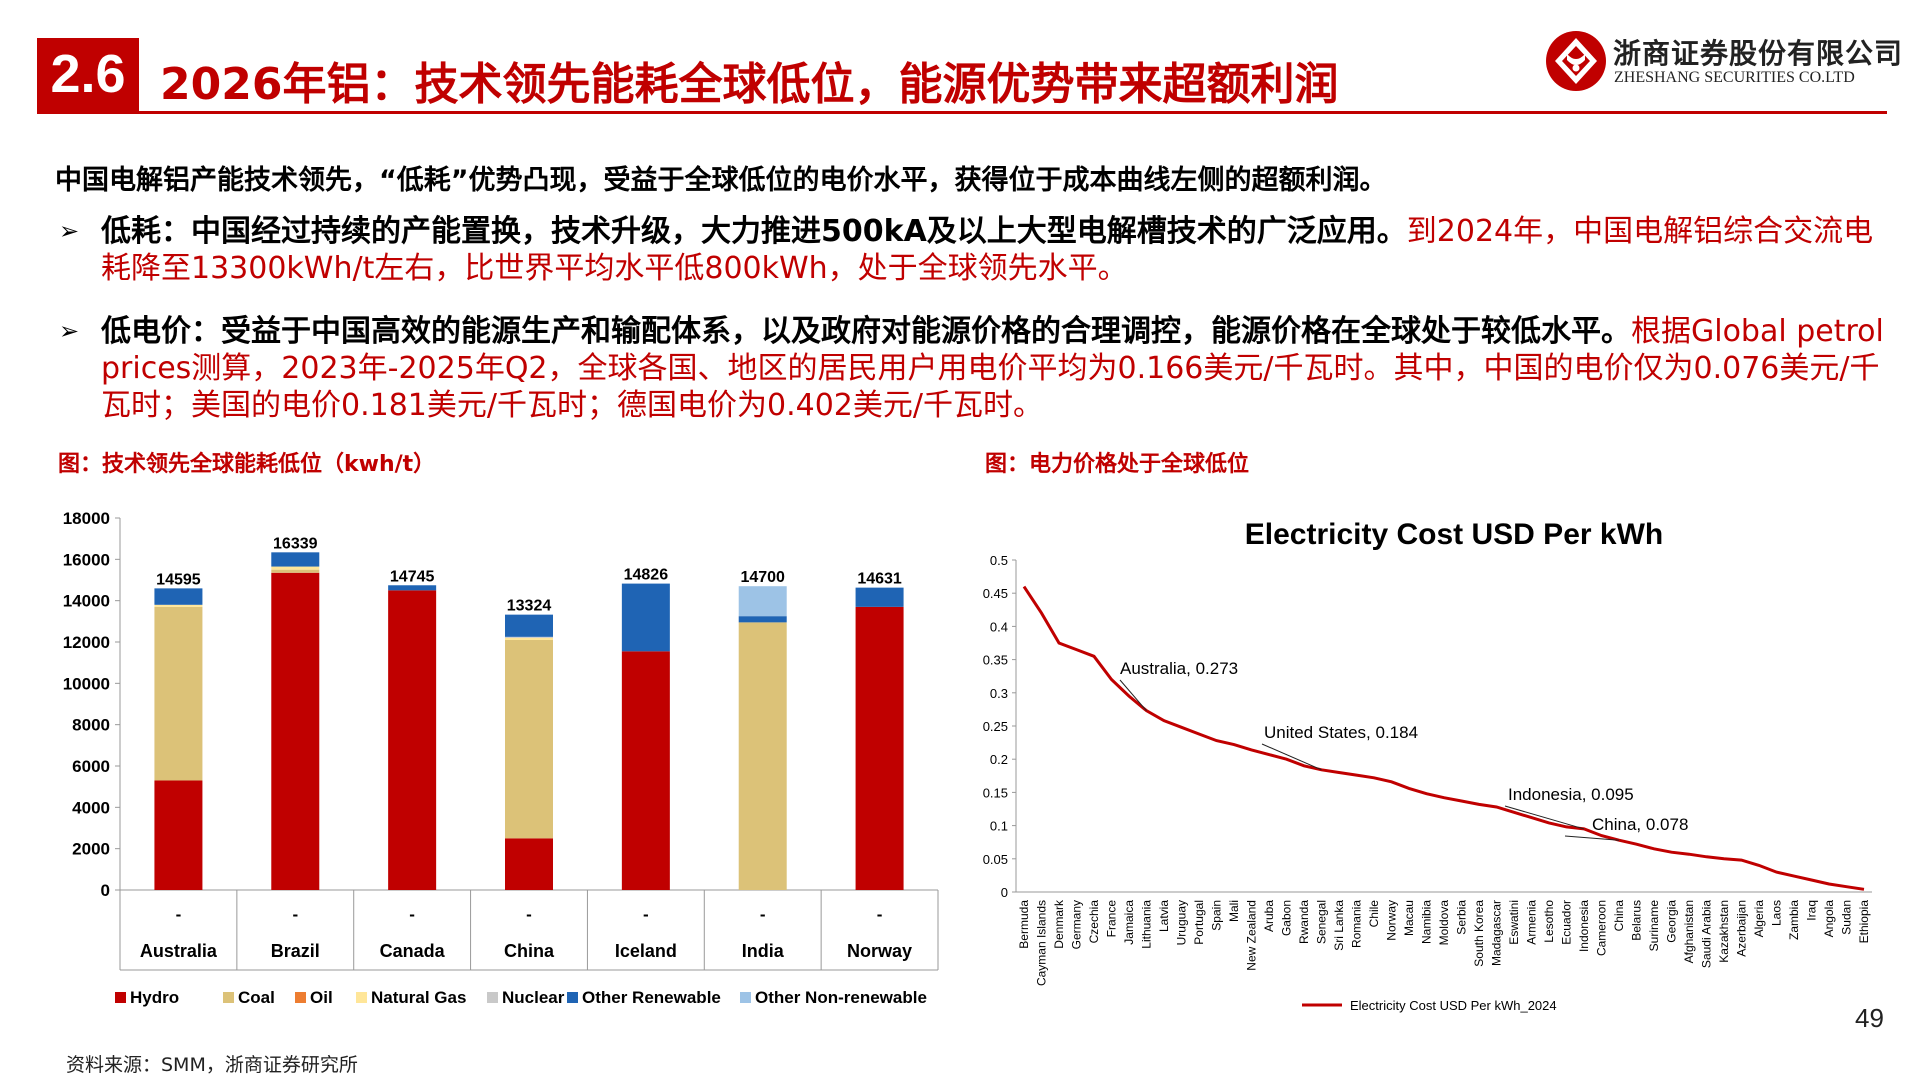 This screenshot has height=1080, width=1920. I want to click on x-tick-label: Azerbaijan, so click(1742, 928).